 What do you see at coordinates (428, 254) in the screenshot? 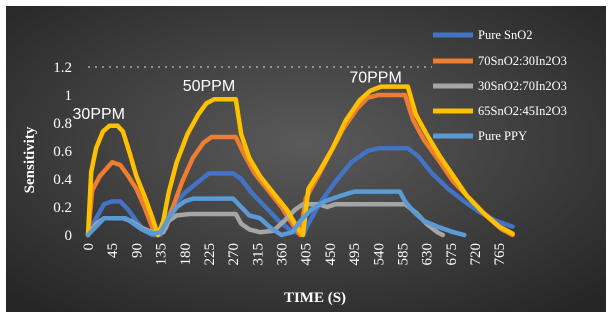
I see `x-tick-label: 630` at bounding box center [428, 254].